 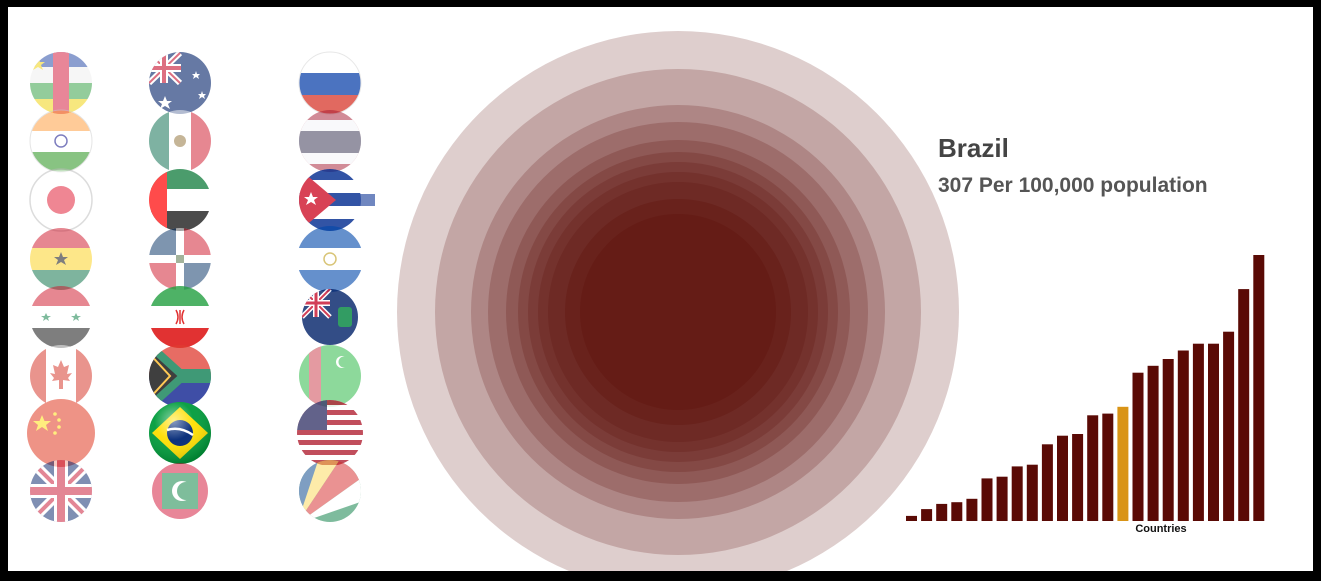 I want to click on china-flag-icon, so click(x=61, y=433).